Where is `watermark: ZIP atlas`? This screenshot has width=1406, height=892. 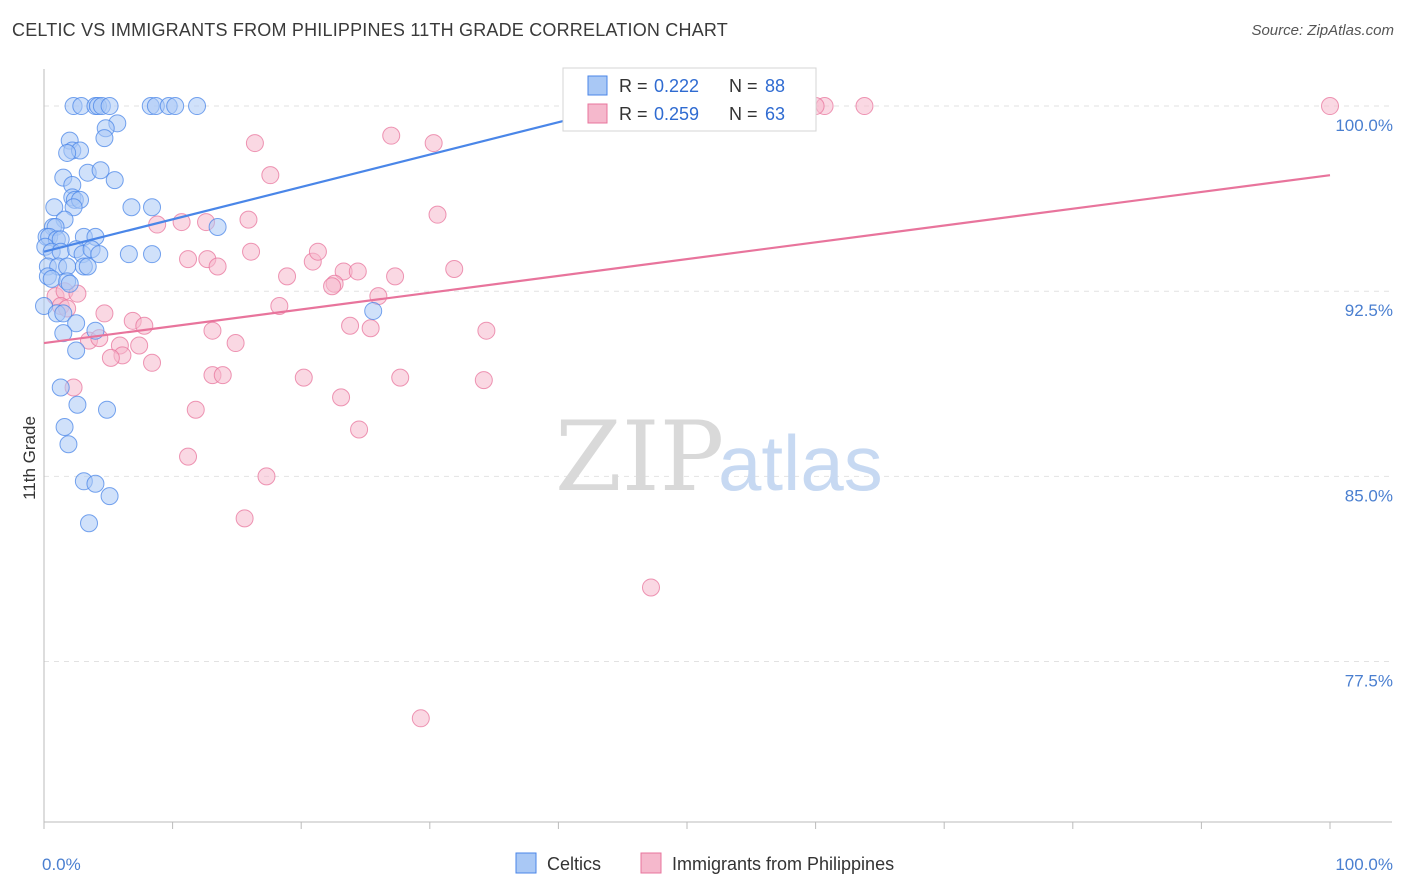 watermark: ZIP atlas is located at coordinates (719, 457).